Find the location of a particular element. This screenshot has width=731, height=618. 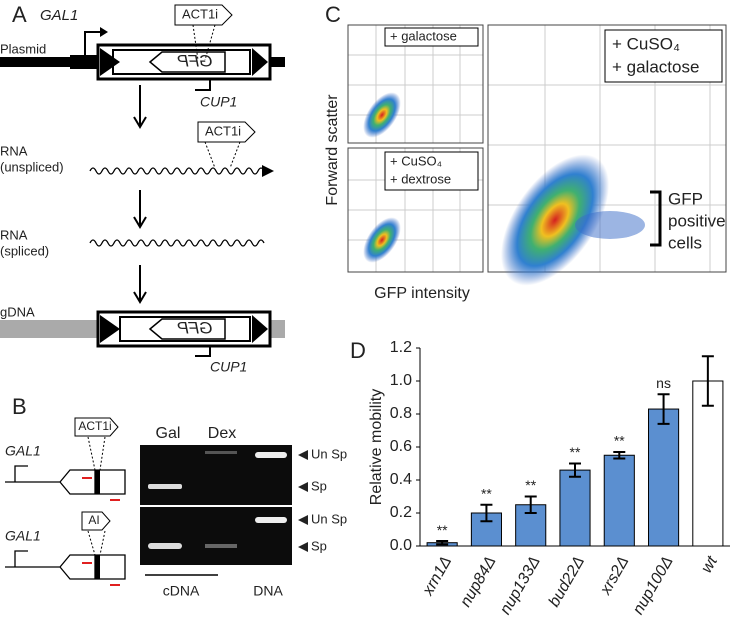

axis-title: Relative mobility is located at coordinates (376, 447).